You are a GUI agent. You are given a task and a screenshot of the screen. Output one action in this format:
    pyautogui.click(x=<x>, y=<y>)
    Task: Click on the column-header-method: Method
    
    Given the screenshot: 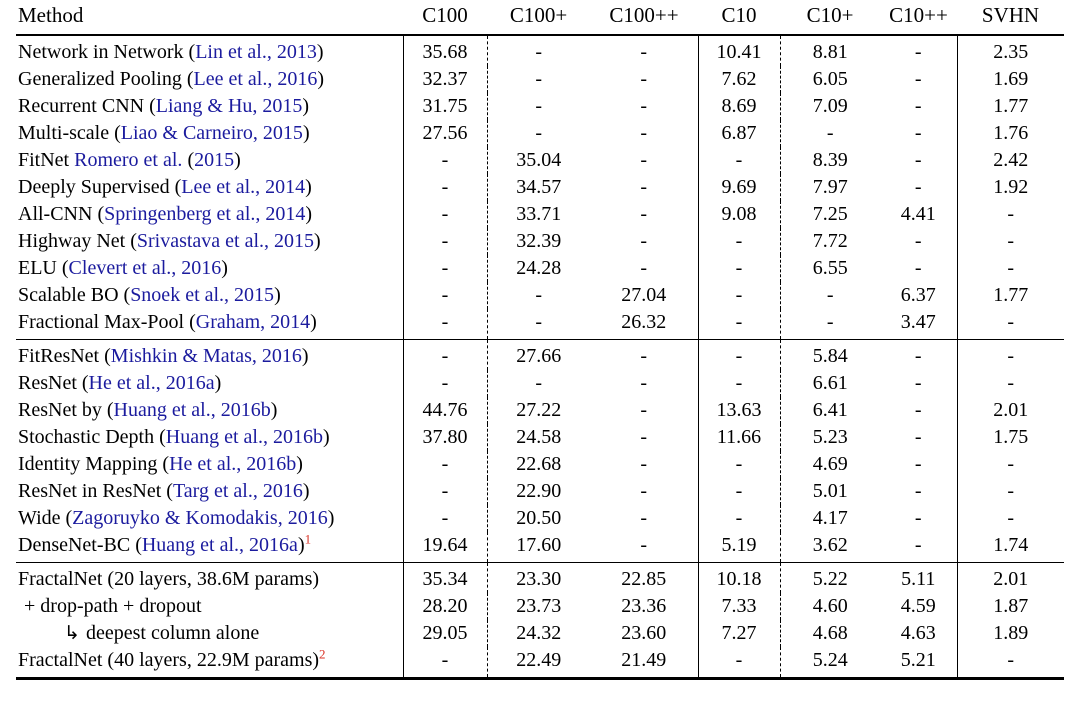 What is the action you would take?
    pyautogui.click(x=209, y=18)
    